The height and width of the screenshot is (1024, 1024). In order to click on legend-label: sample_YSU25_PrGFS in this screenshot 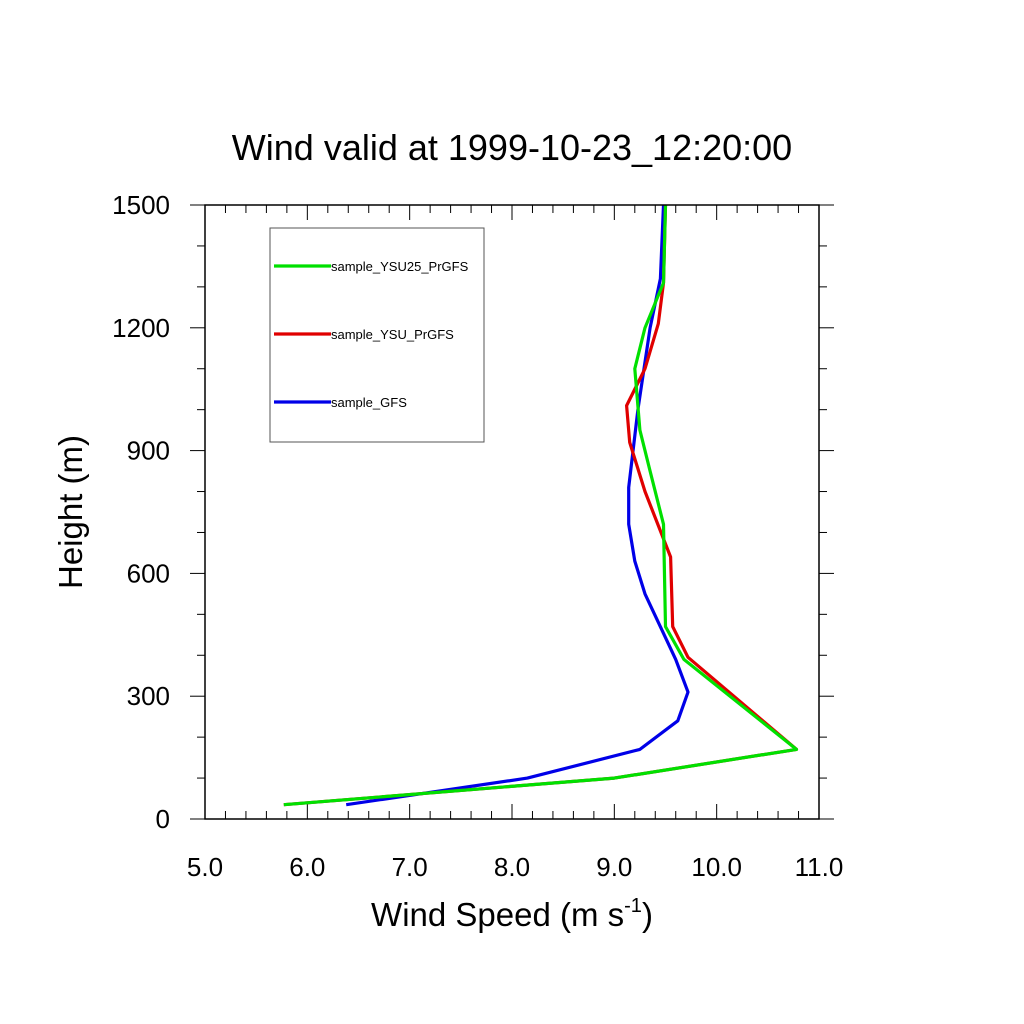, I will do `click(400, 266)`.